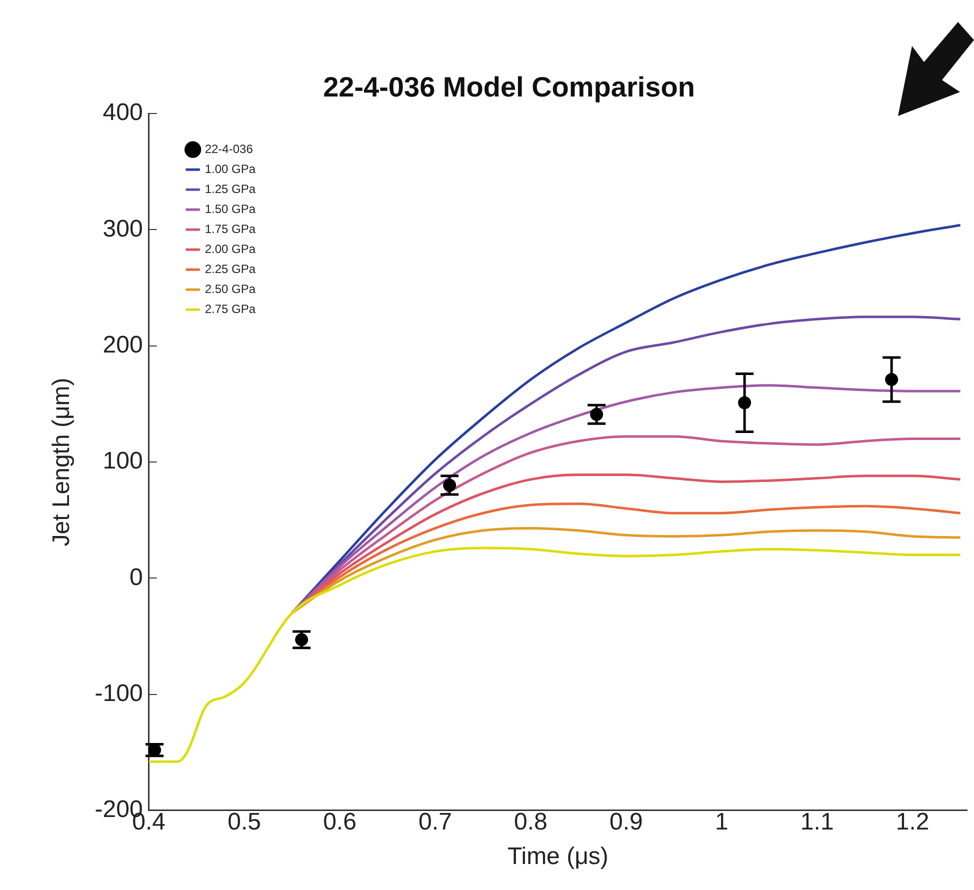  What do you see at coordinates (913, 822) in the screenshot?
I see `x-tick-label: 1.2` at bounding box center [913, 822].